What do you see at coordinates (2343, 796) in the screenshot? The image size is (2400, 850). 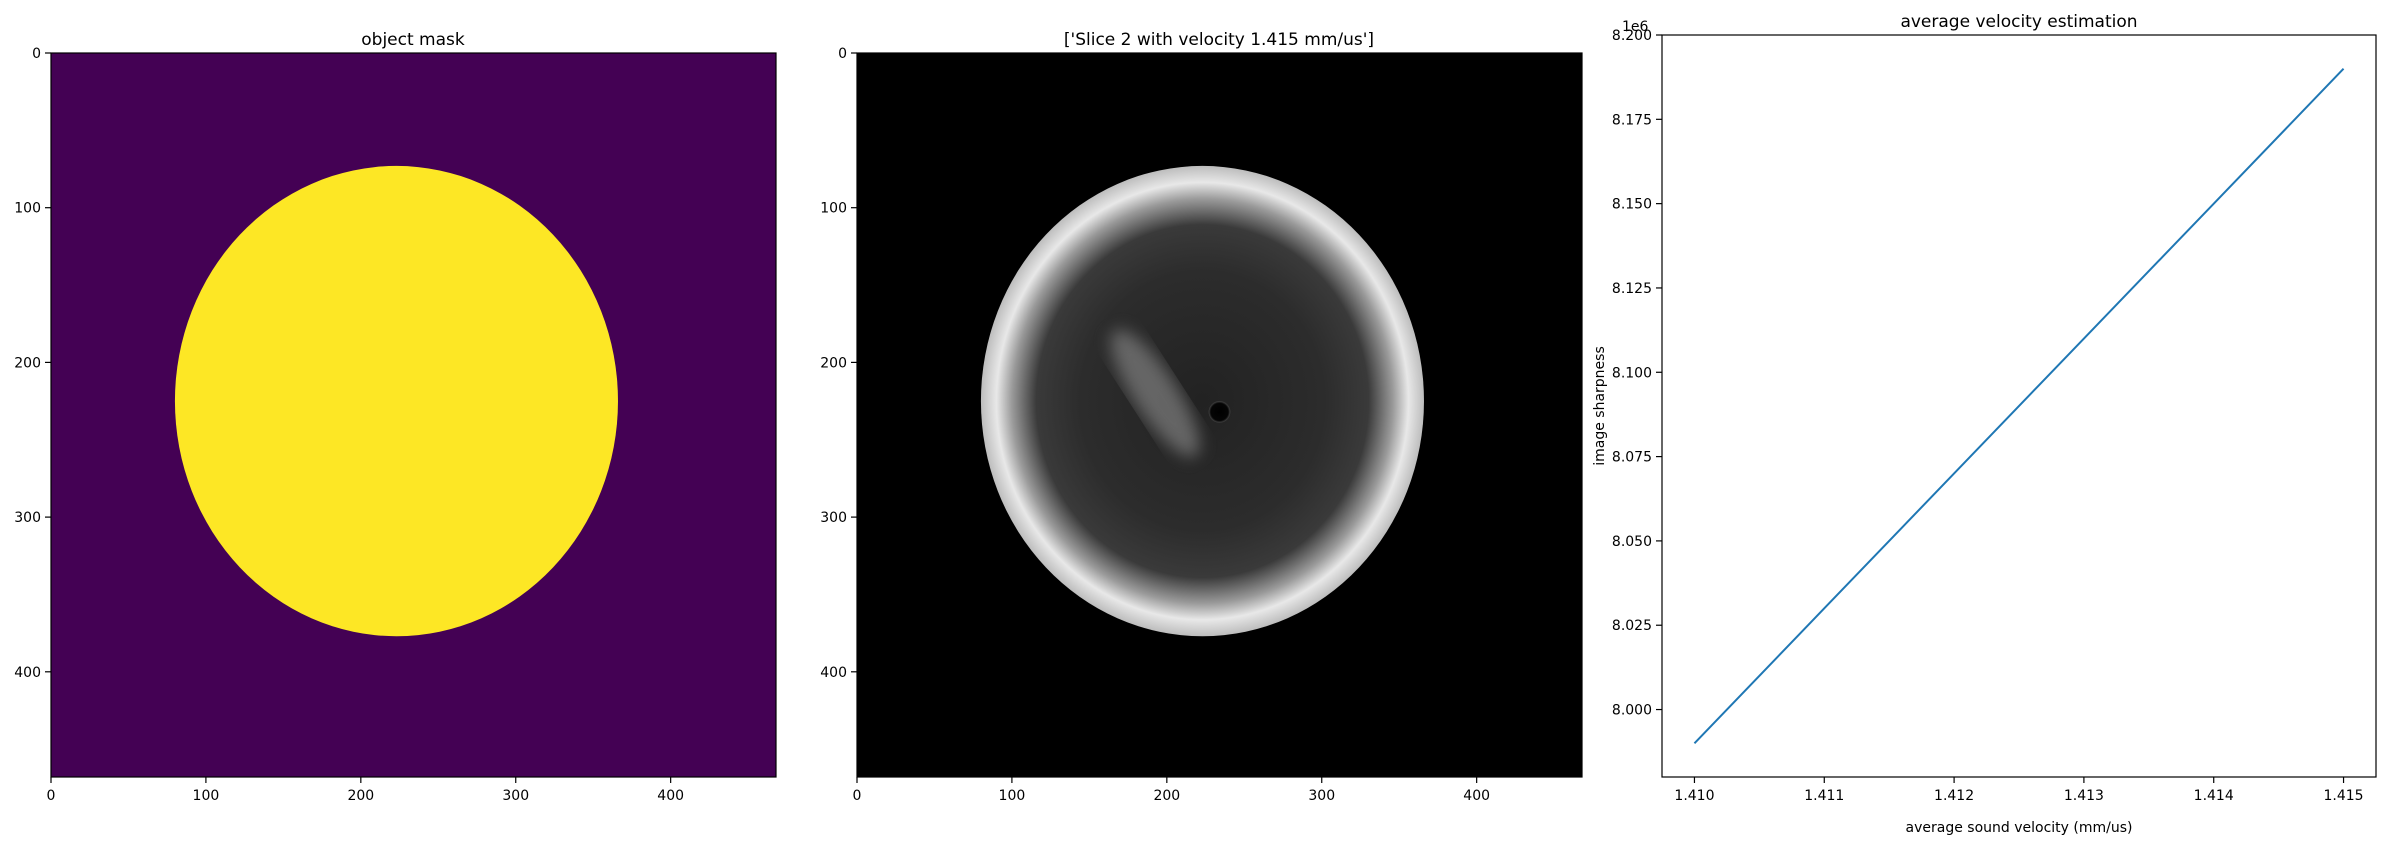 I see `x-tick-label: 1.415` at bounding box center [2343, 796].